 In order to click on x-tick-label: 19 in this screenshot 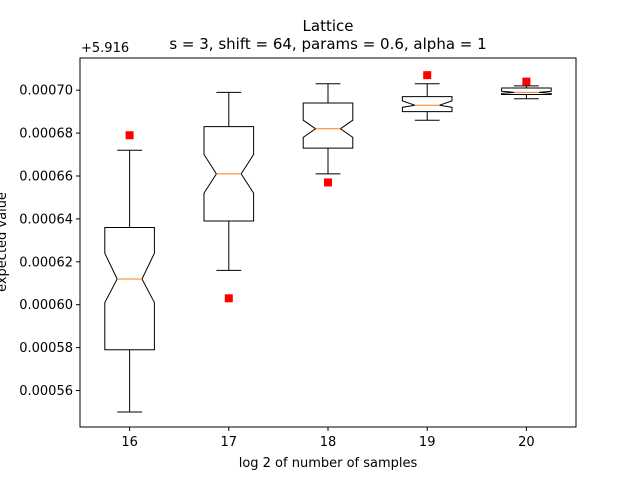, I will do `click(427, 442)`.